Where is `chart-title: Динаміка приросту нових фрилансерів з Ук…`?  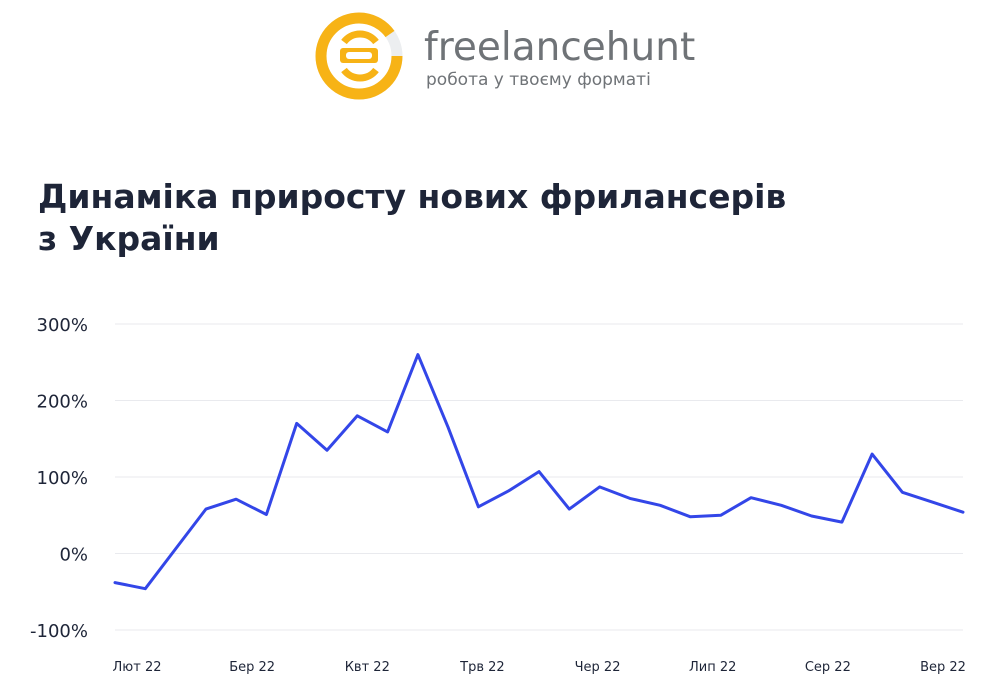
chart-title: Динаміка приросту нових фрилансерів з Ук… is located at coordinates (488, 218).